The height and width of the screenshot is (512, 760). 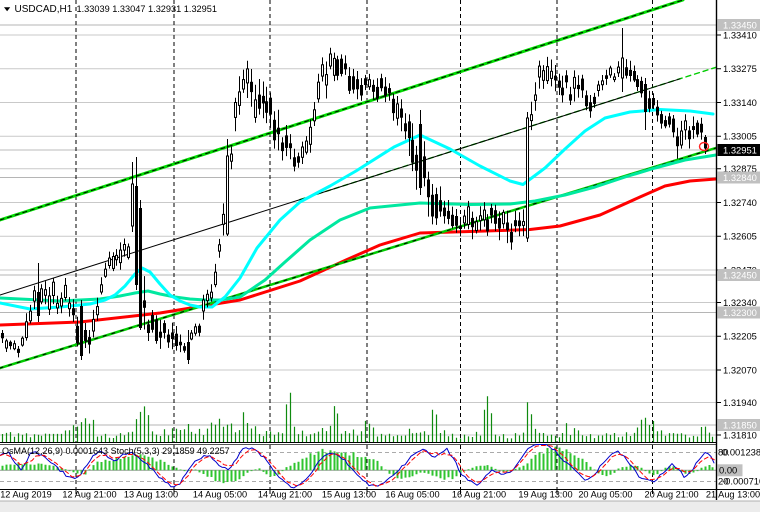 What do you see at coordinates (740, 24) in the screenshot?
I see `svg-text: 1.33450` at bounding box center [740, 24].